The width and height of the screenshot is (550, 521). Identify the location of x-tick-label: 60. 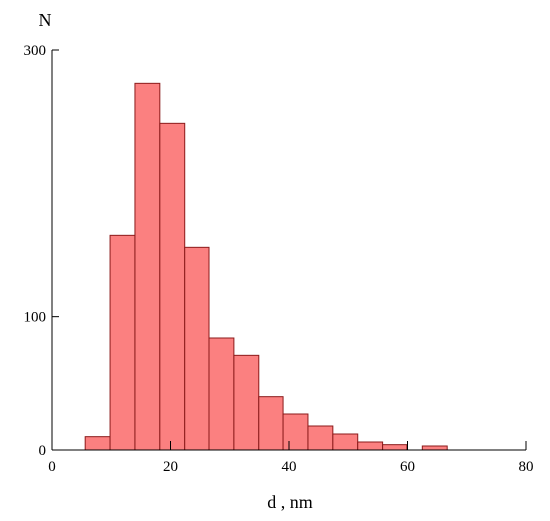
(407, 467).